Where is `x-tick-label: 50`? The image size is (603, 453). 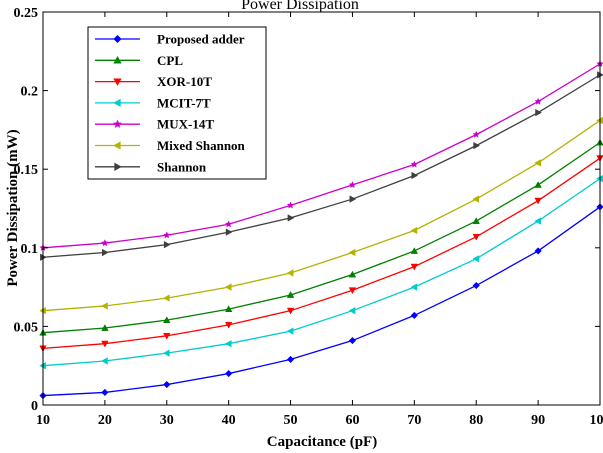
x-tick-label: 50 is located at coordinates (291, 420).